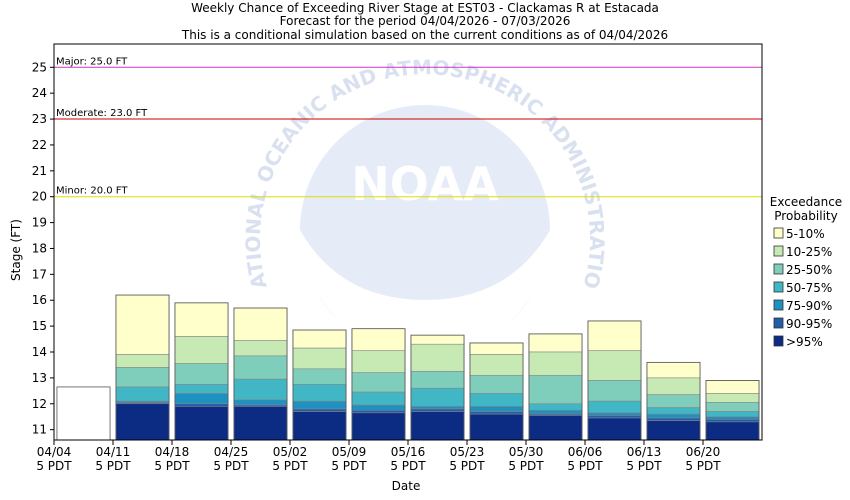 This screenshot has height=500, width=850. I want to click on y-tick-label-21: 21, so click(39, 171).